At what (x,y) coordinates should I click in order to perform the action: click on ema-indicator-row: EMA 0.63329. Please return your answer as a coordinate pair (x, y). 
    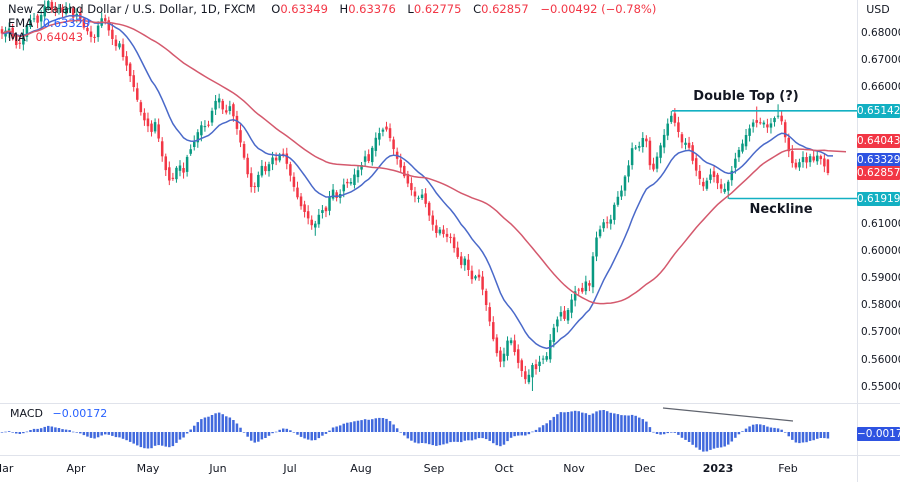
    Looking at the image, I should click on (49, 23).